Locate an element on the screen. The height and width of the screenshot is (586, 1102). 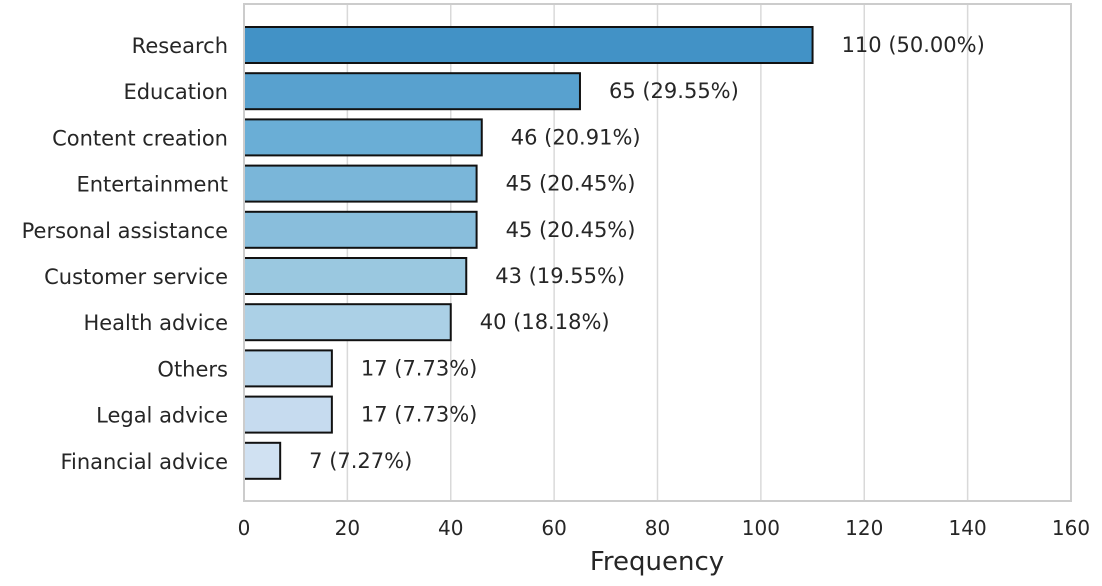
x-tick-label: 60 is located at coordinates (553, 528).